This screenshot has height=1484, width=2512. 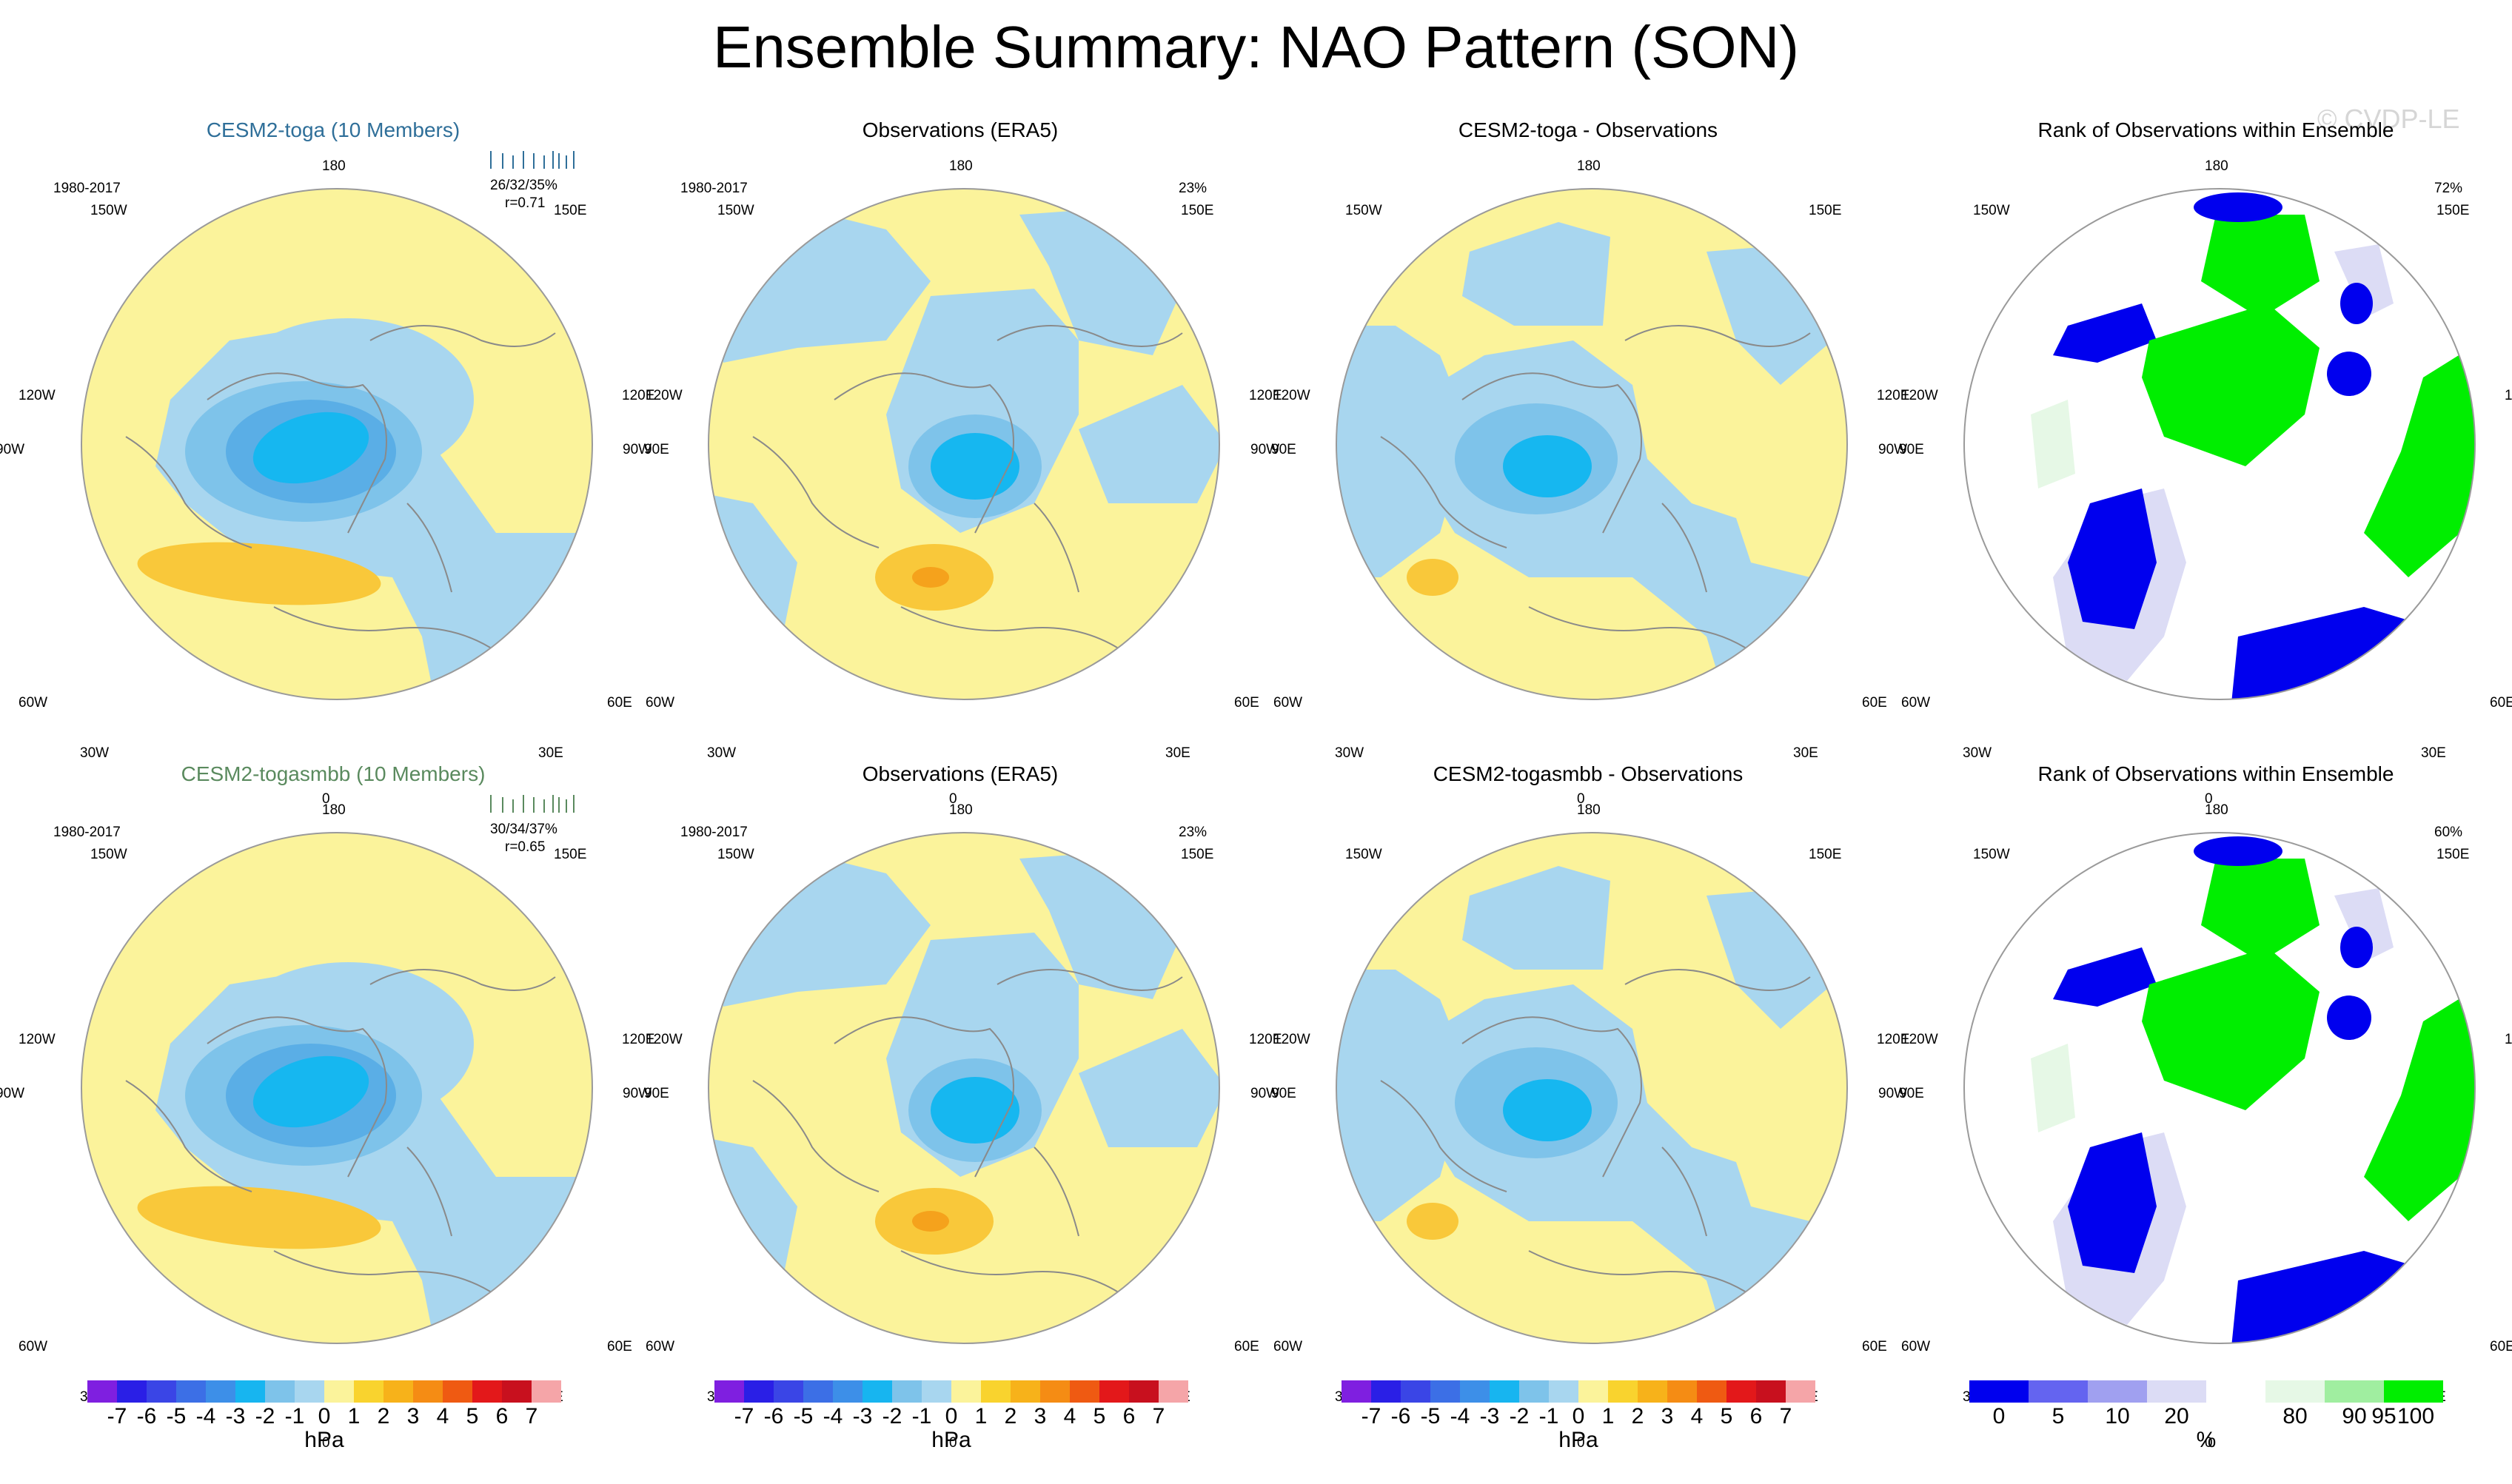 What do you see at coordinates (550, 753) in the screenshot?
I see `longitude-label: 30E` at bounding box center [550, 753].